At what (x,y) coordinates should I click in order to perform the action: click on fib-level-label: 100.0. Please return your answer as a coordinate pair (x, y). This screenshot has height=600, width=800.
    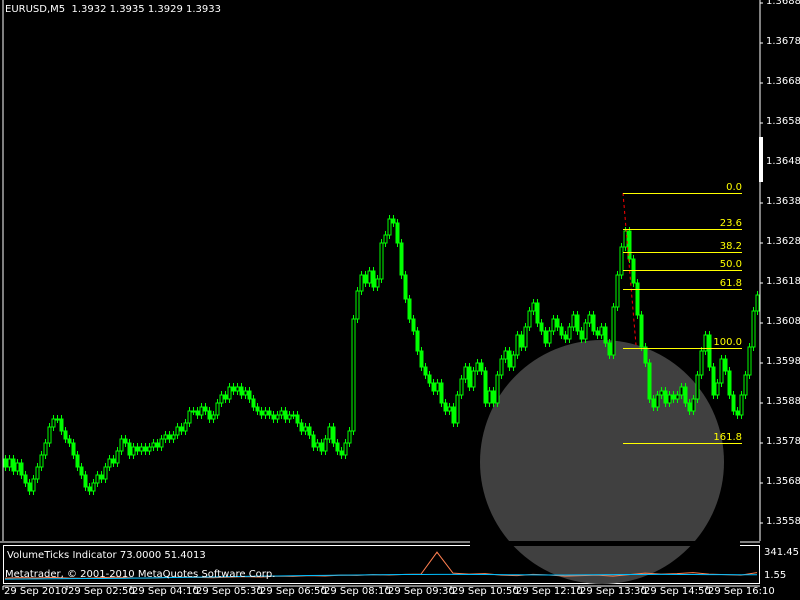
    Looking at the image, I should click on (727, 342).